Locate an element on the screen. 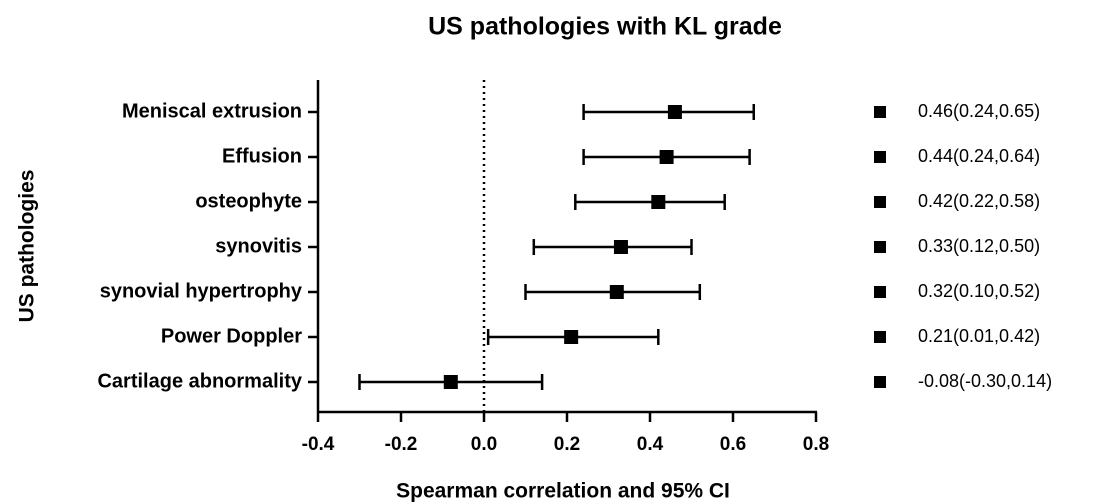 The height and width of the screenshot is (504, 1098). value-label: 0.46(0.24,0.65) is located at coordinates (979, 111).